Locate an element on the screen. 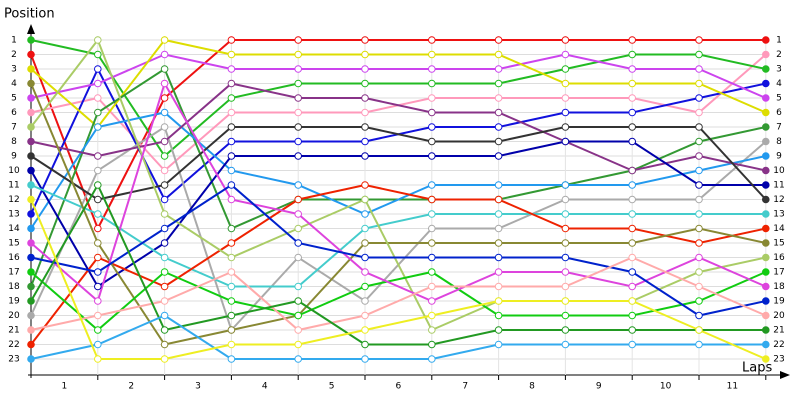  x-tick-label: 2 is located at coordinates (131, 387).